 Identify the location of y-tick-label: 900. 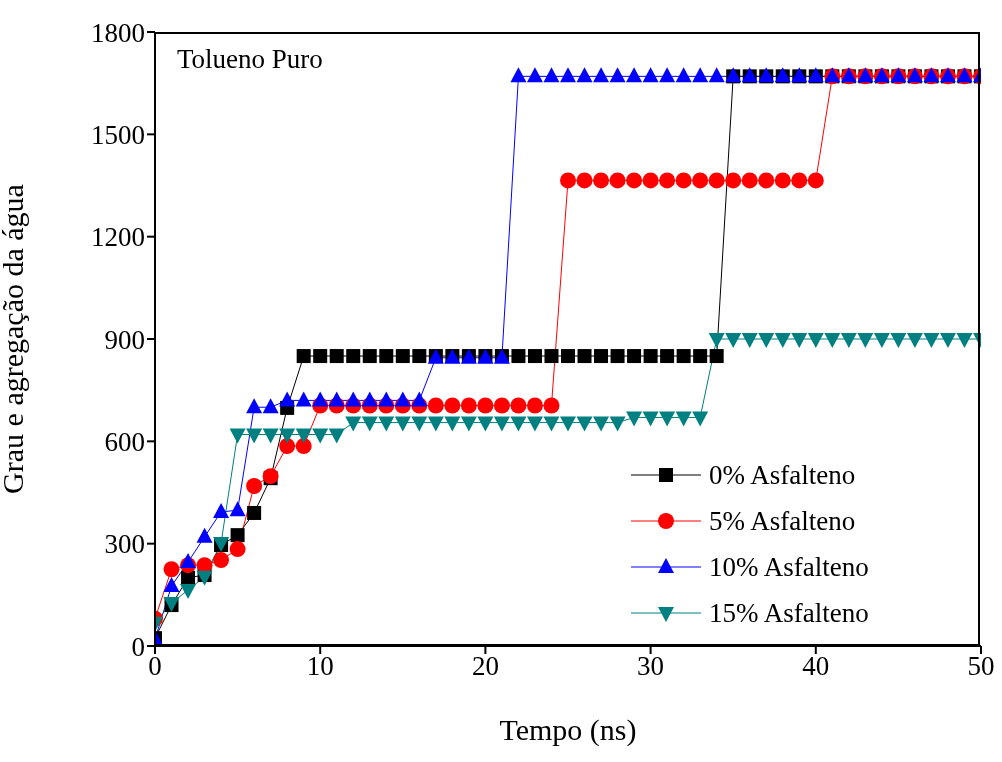
(124, 339).